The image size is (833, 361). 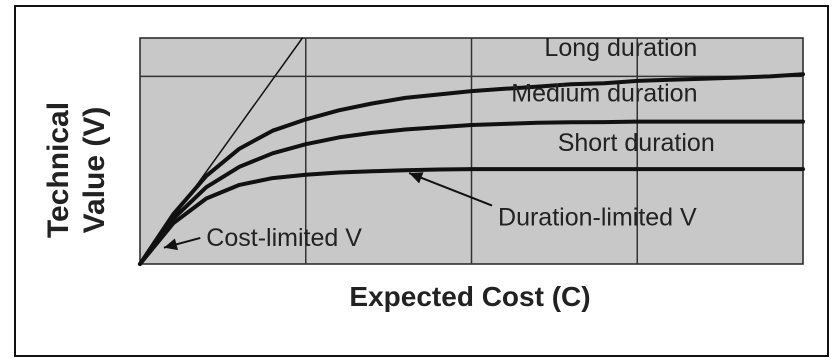 What do you see at coordinates (469, 296) in the screenshot?
I see `x-axis-label: Expected Cost (C)` at bounding box center [469, 296].